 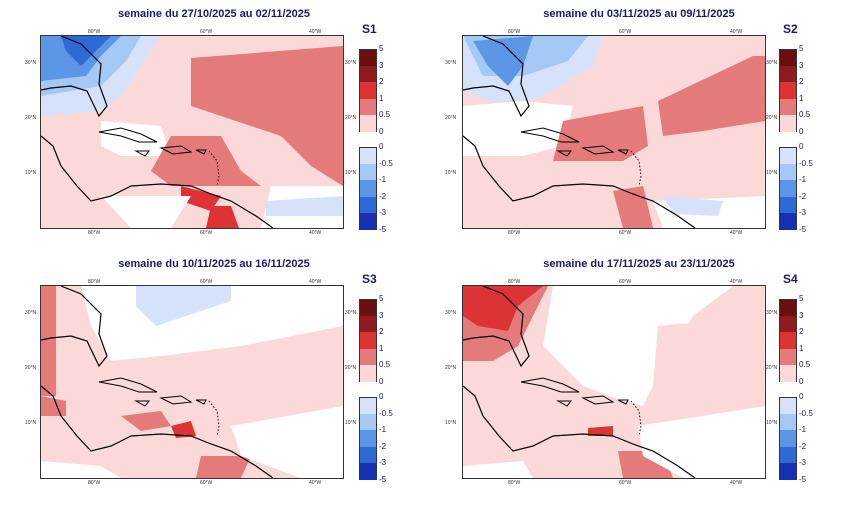 What do you see at coordinates (383, 229) in the screenshot?
I see `colorbar-label: -5` at bounding box center [383, 229].